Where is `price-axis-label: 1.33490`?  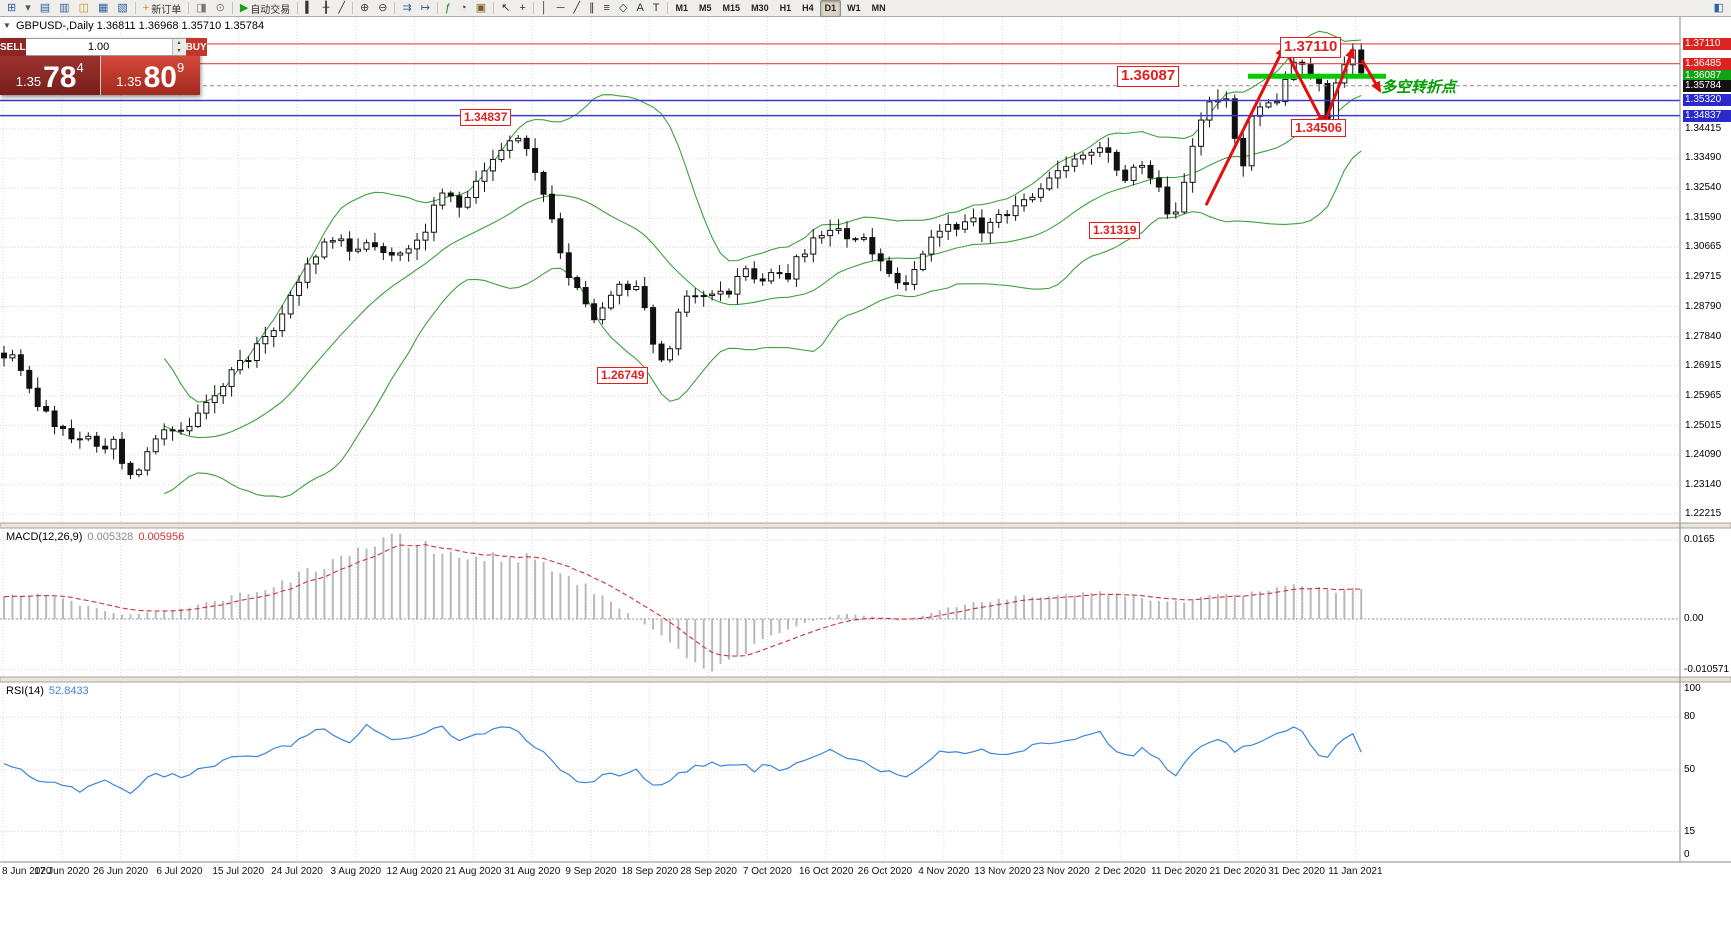
price-axis-label: 1.33490 is located at coordinates (1703, 158).